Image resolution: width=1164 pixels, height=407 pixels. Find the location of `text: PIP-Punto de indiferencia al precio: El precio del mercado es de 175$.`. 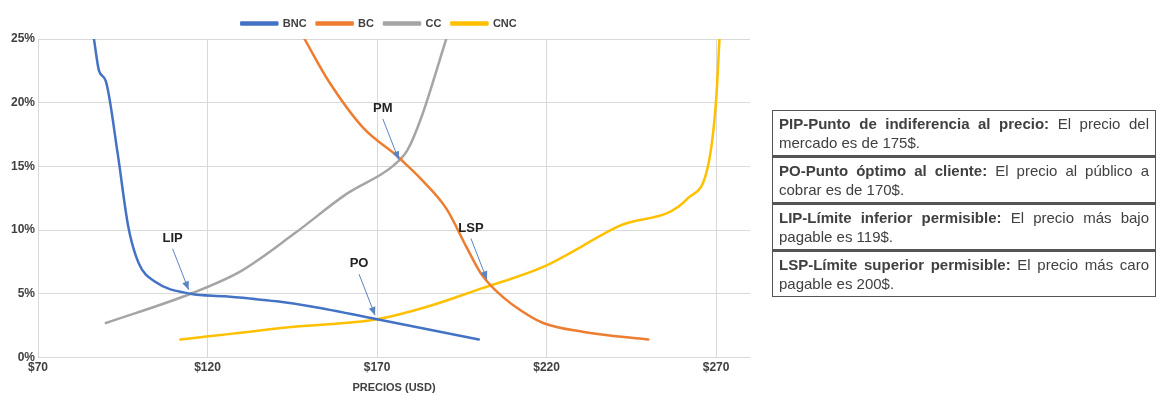

text: PIP-Punto de indiferencia al precio: El precio del mercado es de 175$. is located at coordinates (964, 133).